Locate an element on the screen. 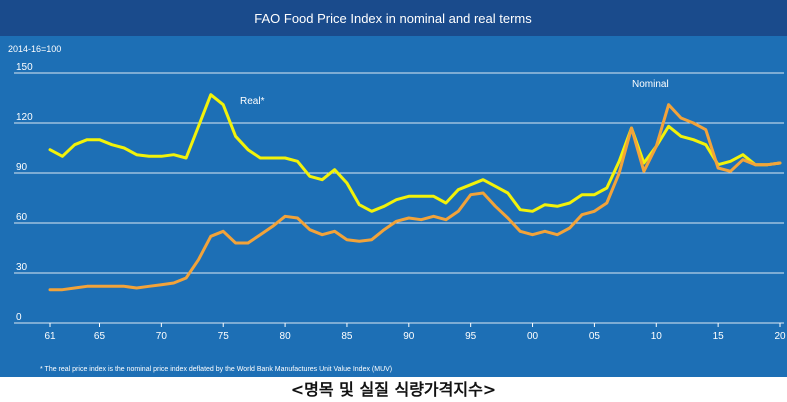  x-tick-label: 05 is located at coordinates (595, 336).